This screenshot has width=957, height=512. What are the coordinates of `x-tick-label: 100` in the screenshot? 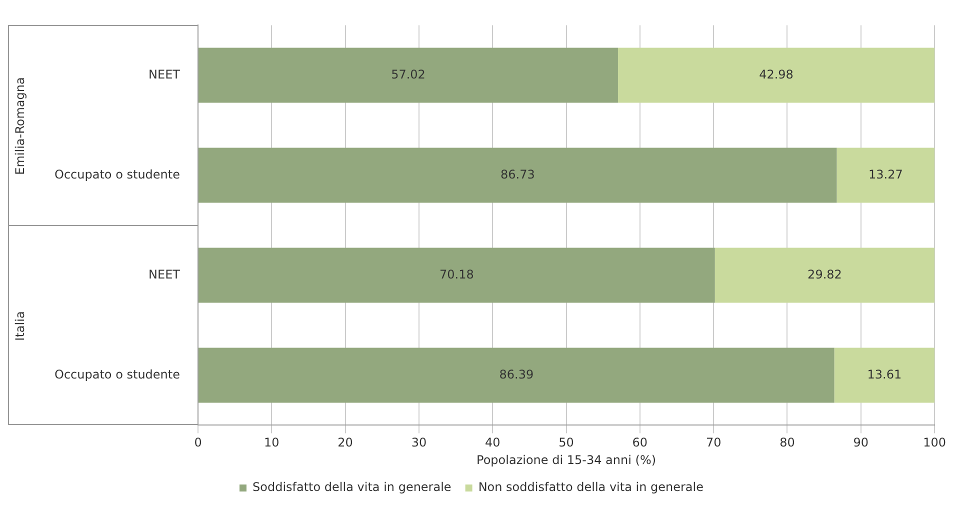 It's located at (934, 443).